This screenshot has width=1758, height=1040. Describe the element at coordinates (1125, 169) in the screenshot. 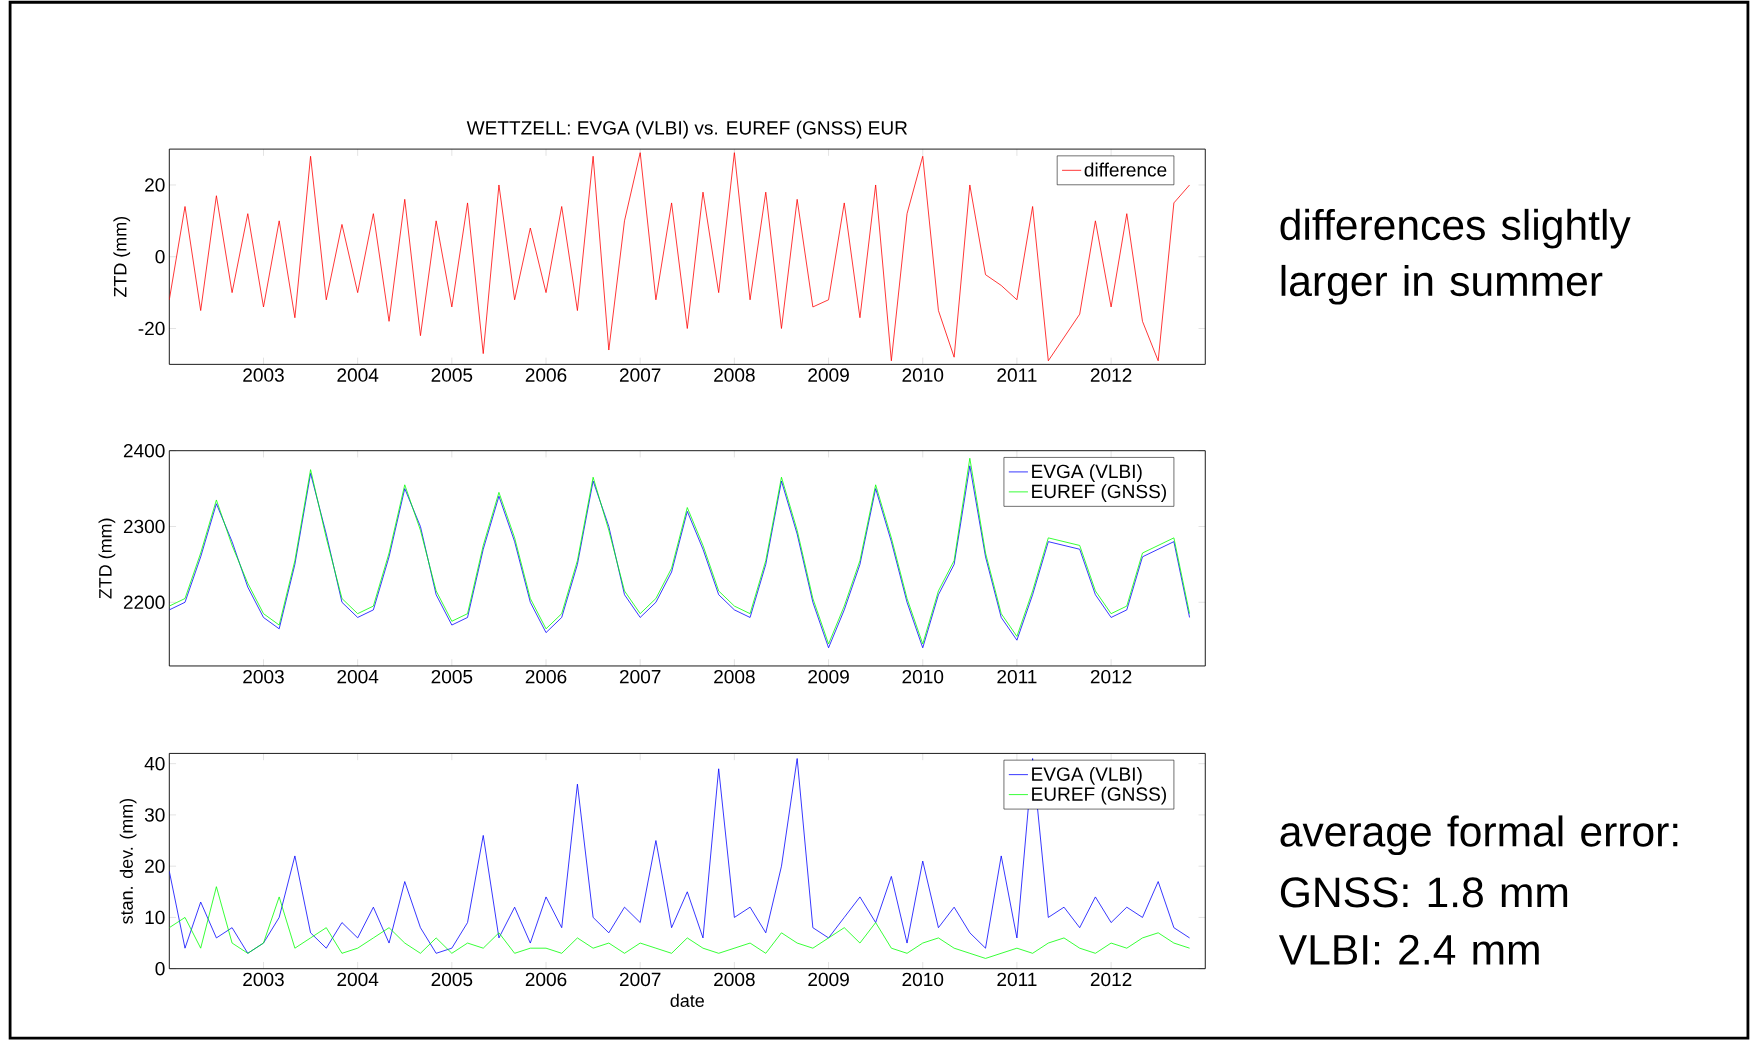

I see `legend-label: difference` at that location.